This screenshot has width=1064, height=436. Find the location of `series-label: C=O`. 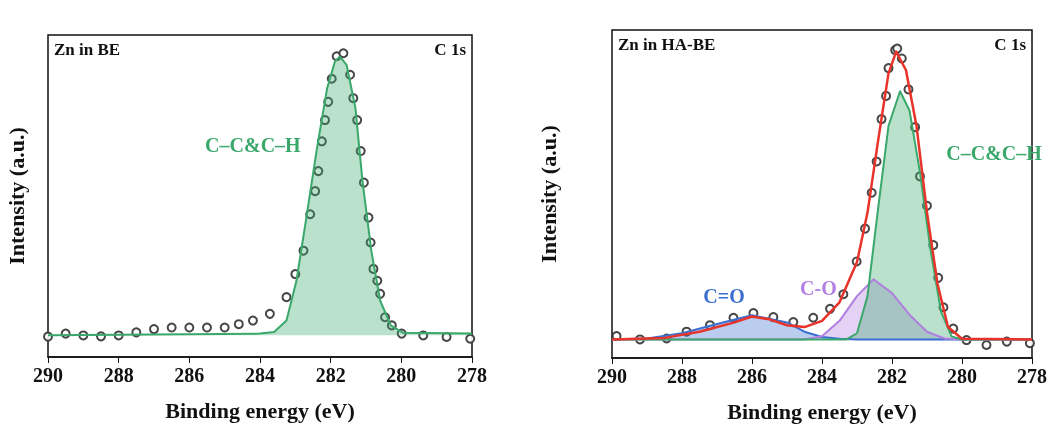

series-label: C=O is located at coordinates (724, 296).